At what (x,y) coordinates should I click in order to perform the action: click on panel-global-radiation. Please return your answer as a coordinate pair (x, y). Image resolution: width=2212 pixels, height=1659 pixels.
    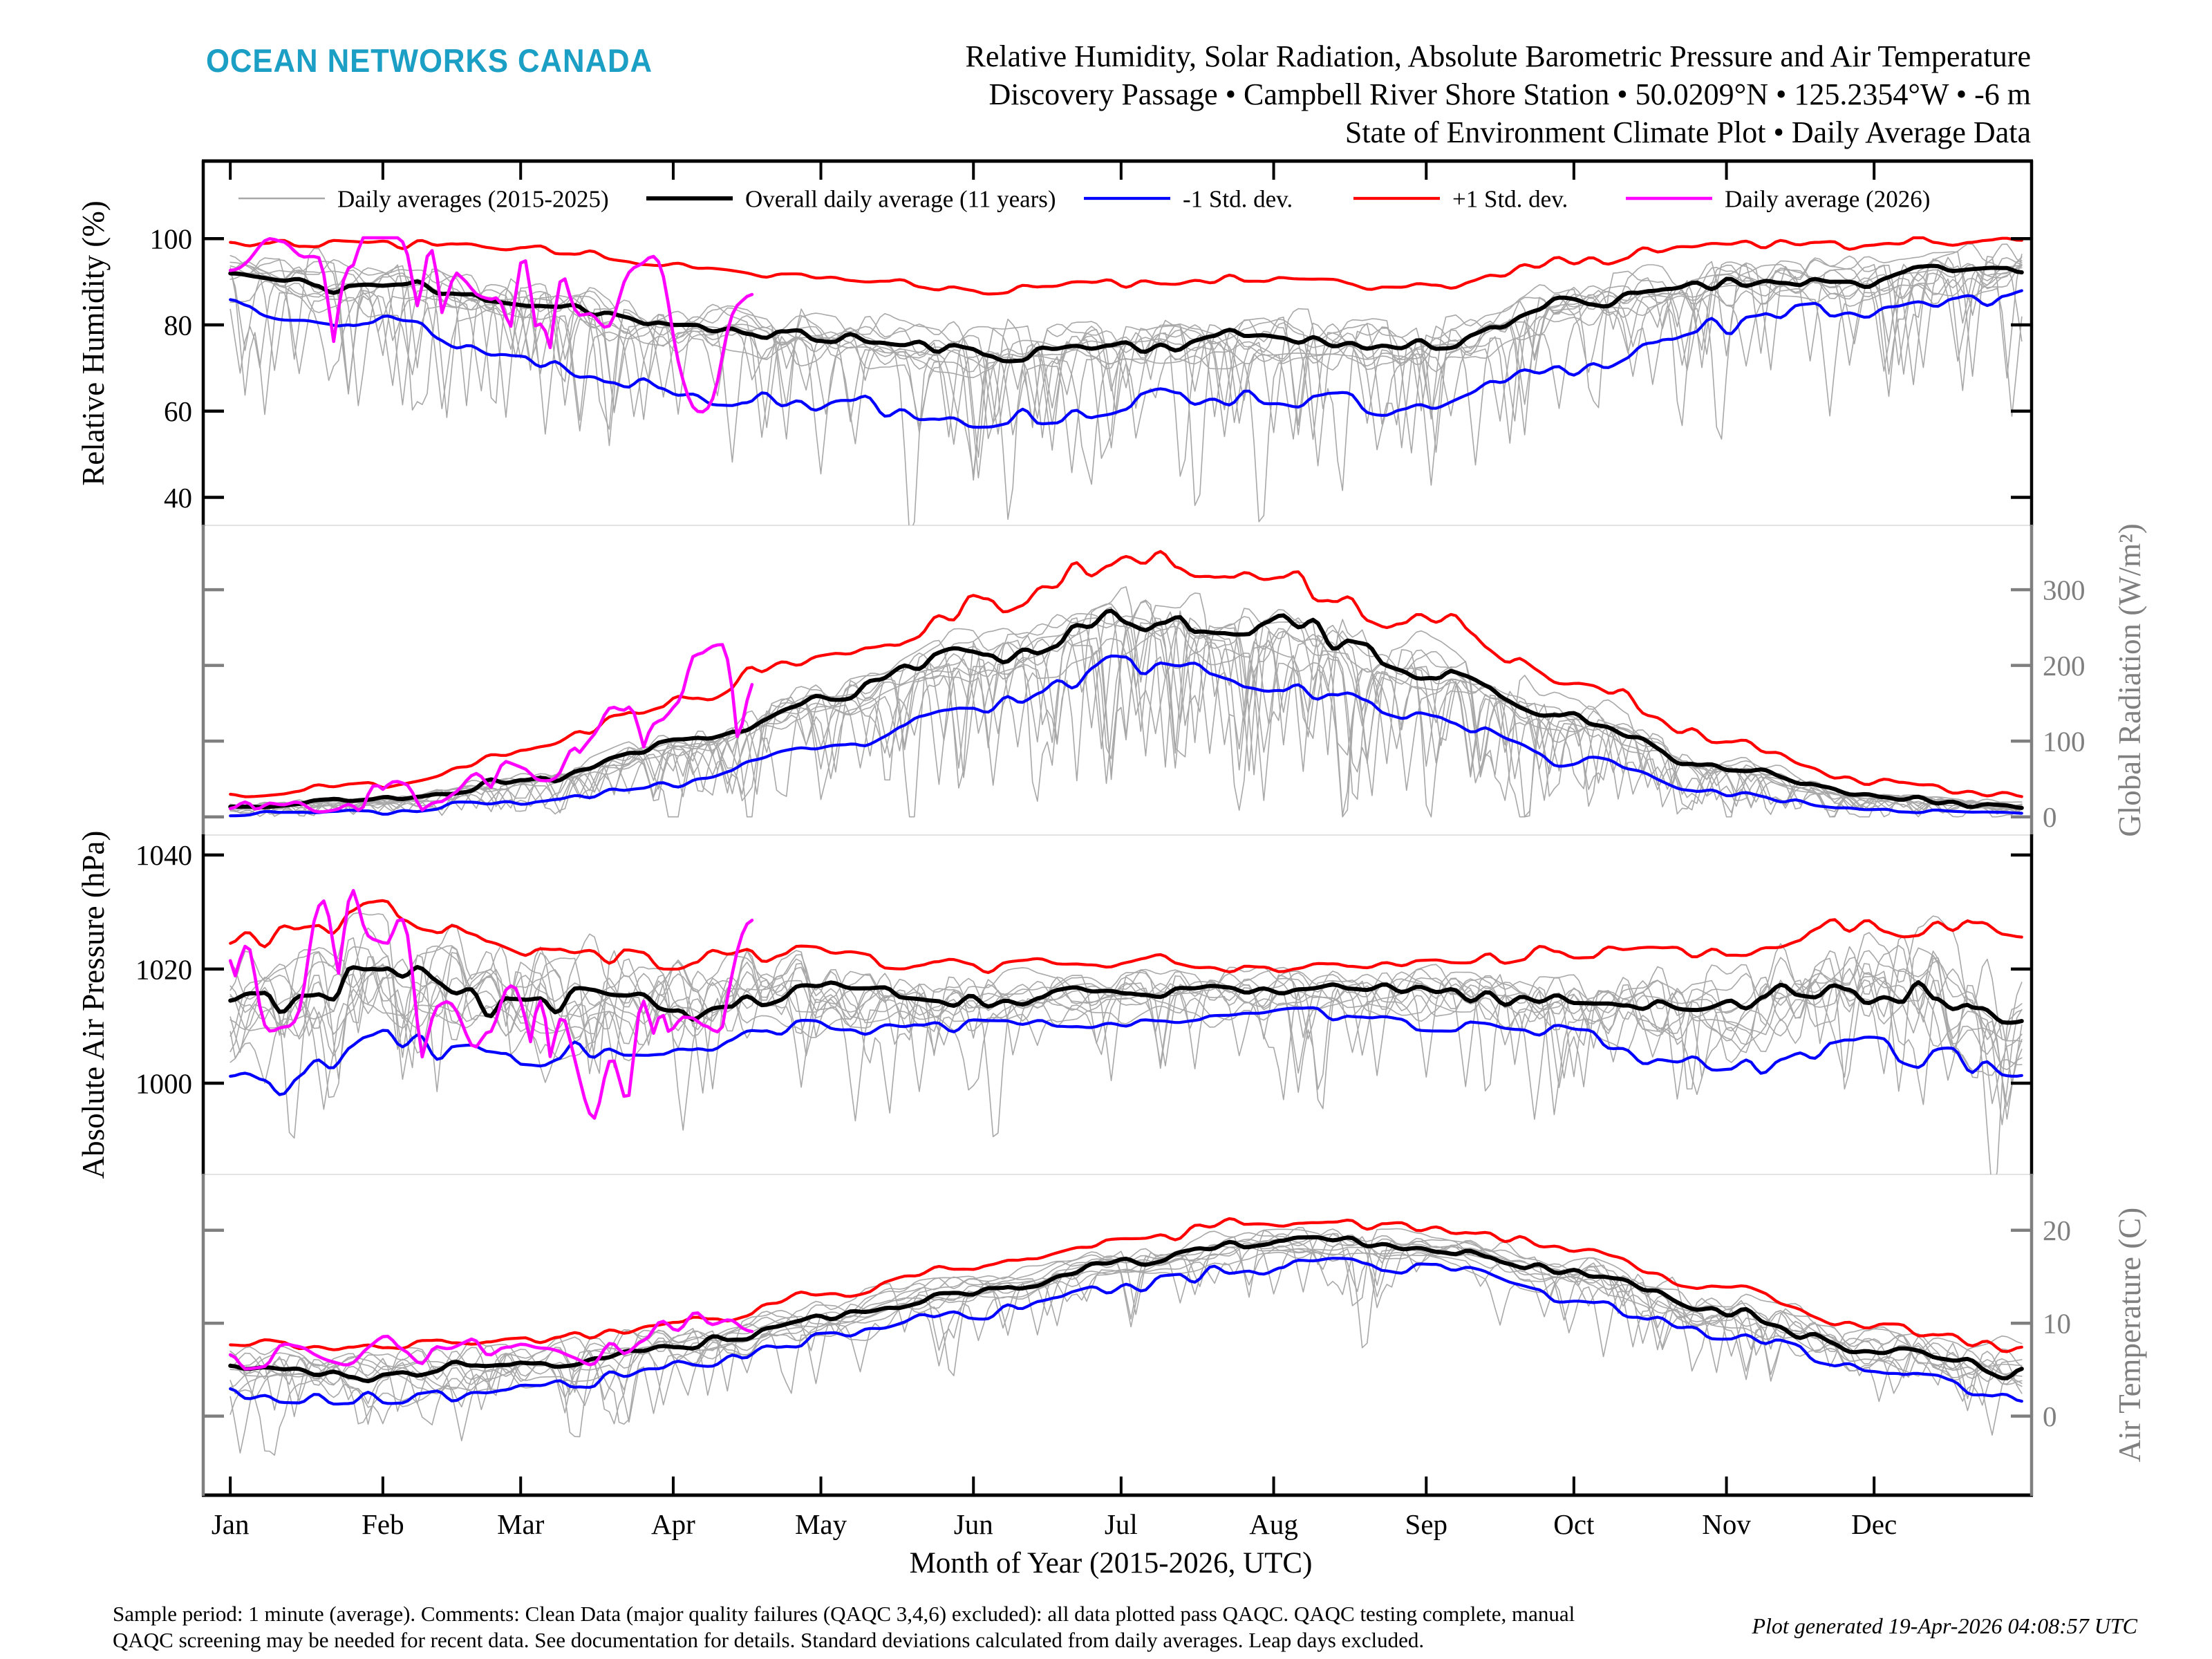
    Looking at the image, I should click on (1126, 684).